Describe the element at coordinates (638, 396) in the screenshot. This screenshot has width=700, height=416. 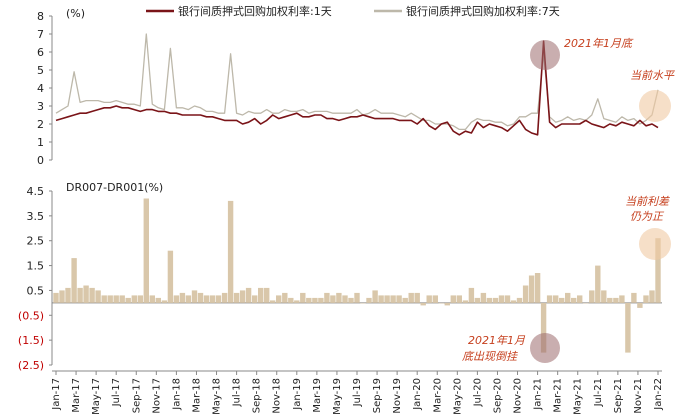
I see `x-tick-label: Nov-21` at that location.